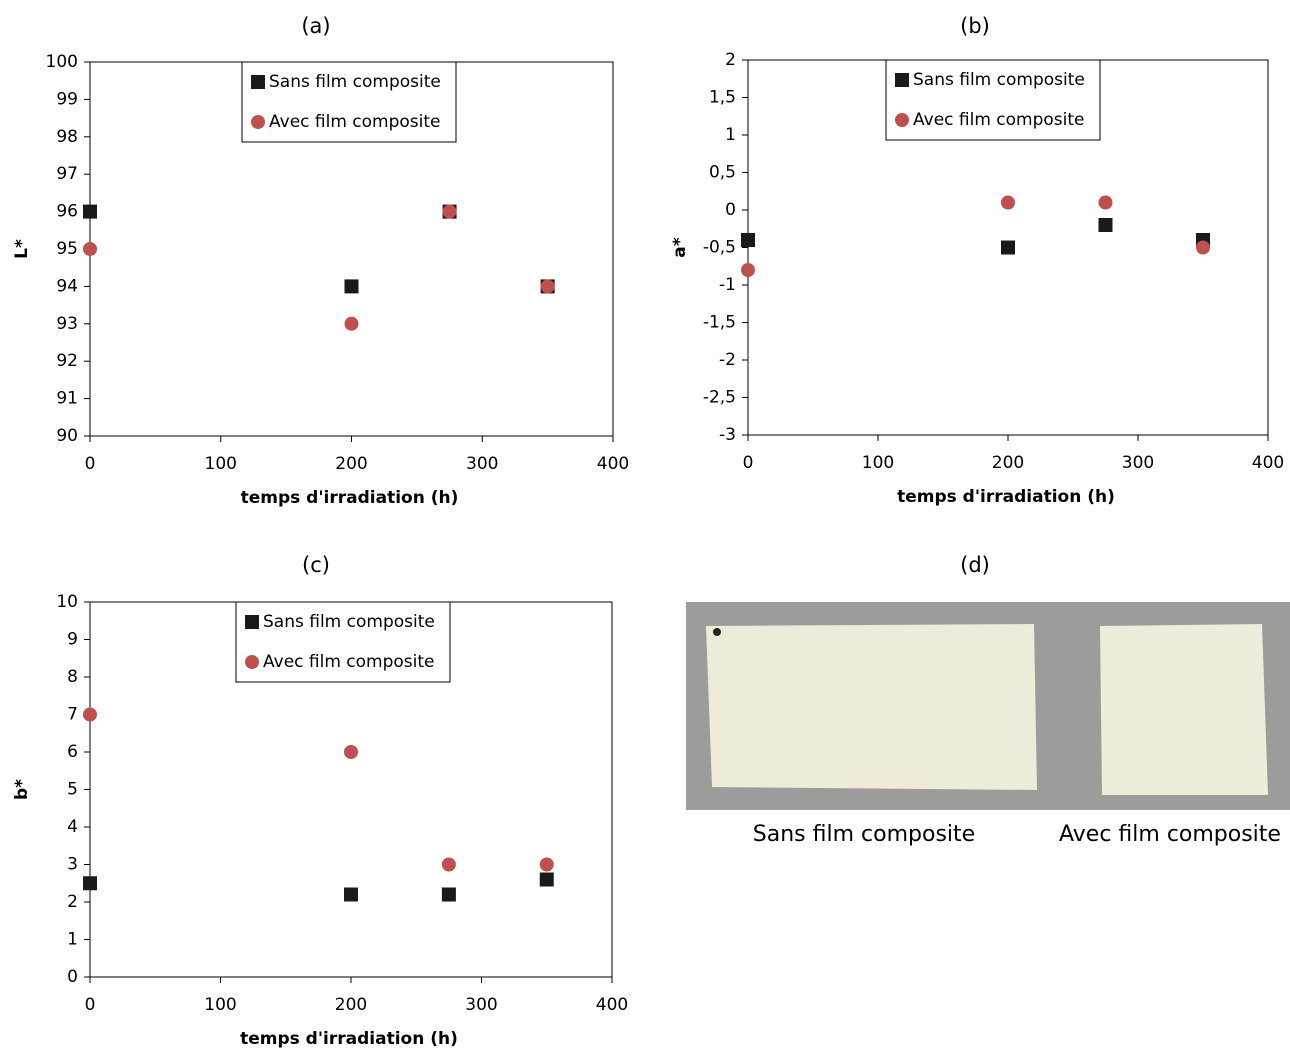 This screenshot has width=1290, height=1052. I want to click on chart-title: (b), so click(975, 26).